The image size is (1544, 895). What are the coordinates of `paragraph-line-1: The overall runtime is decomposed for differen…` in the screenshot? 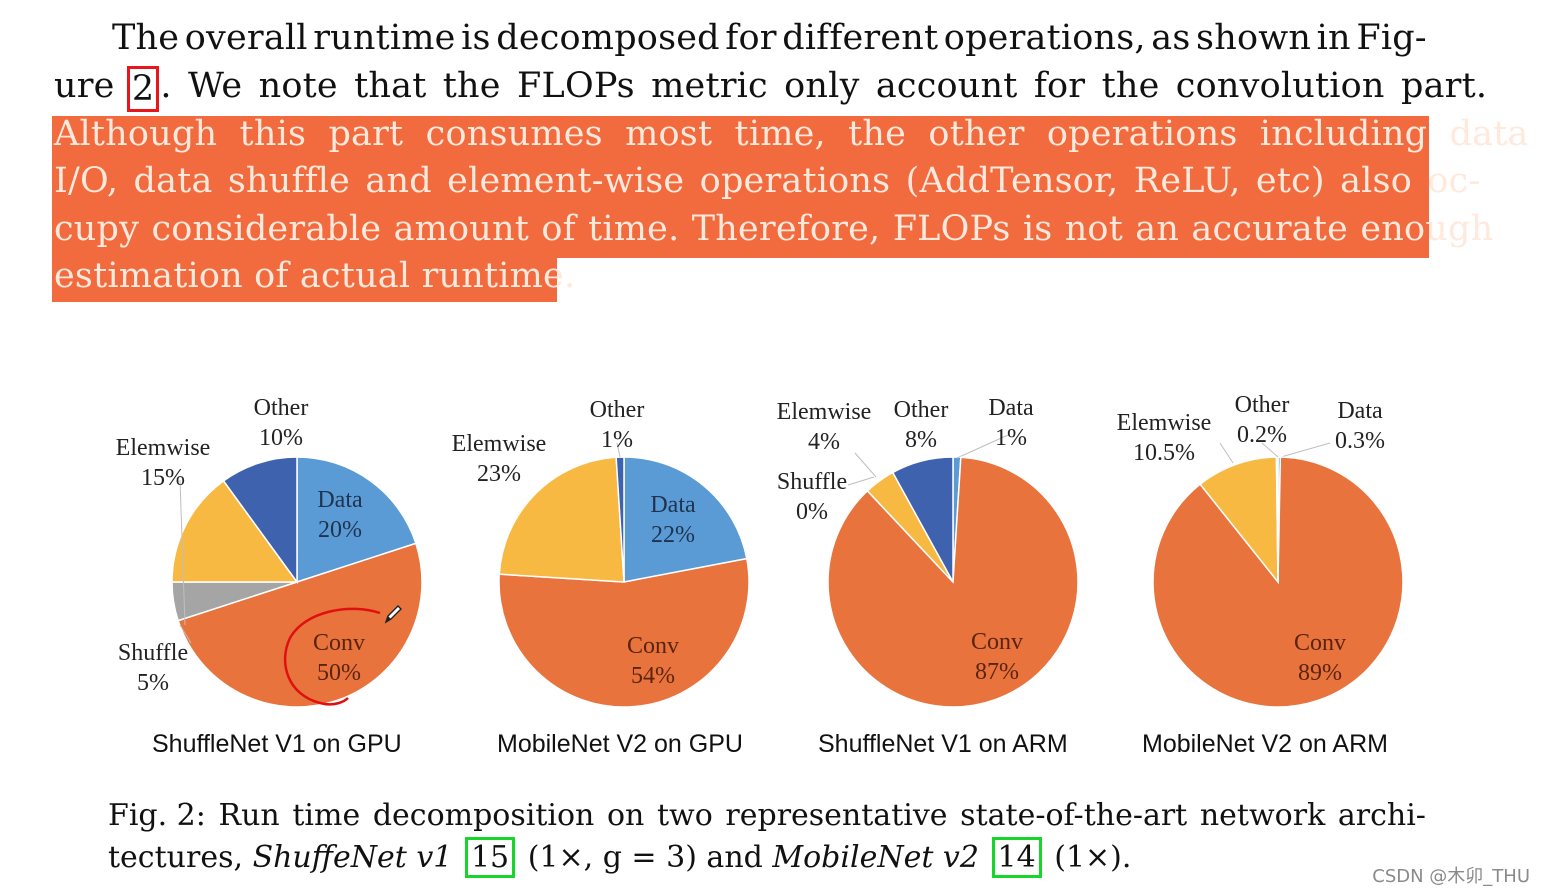 It's located at (769, 38).